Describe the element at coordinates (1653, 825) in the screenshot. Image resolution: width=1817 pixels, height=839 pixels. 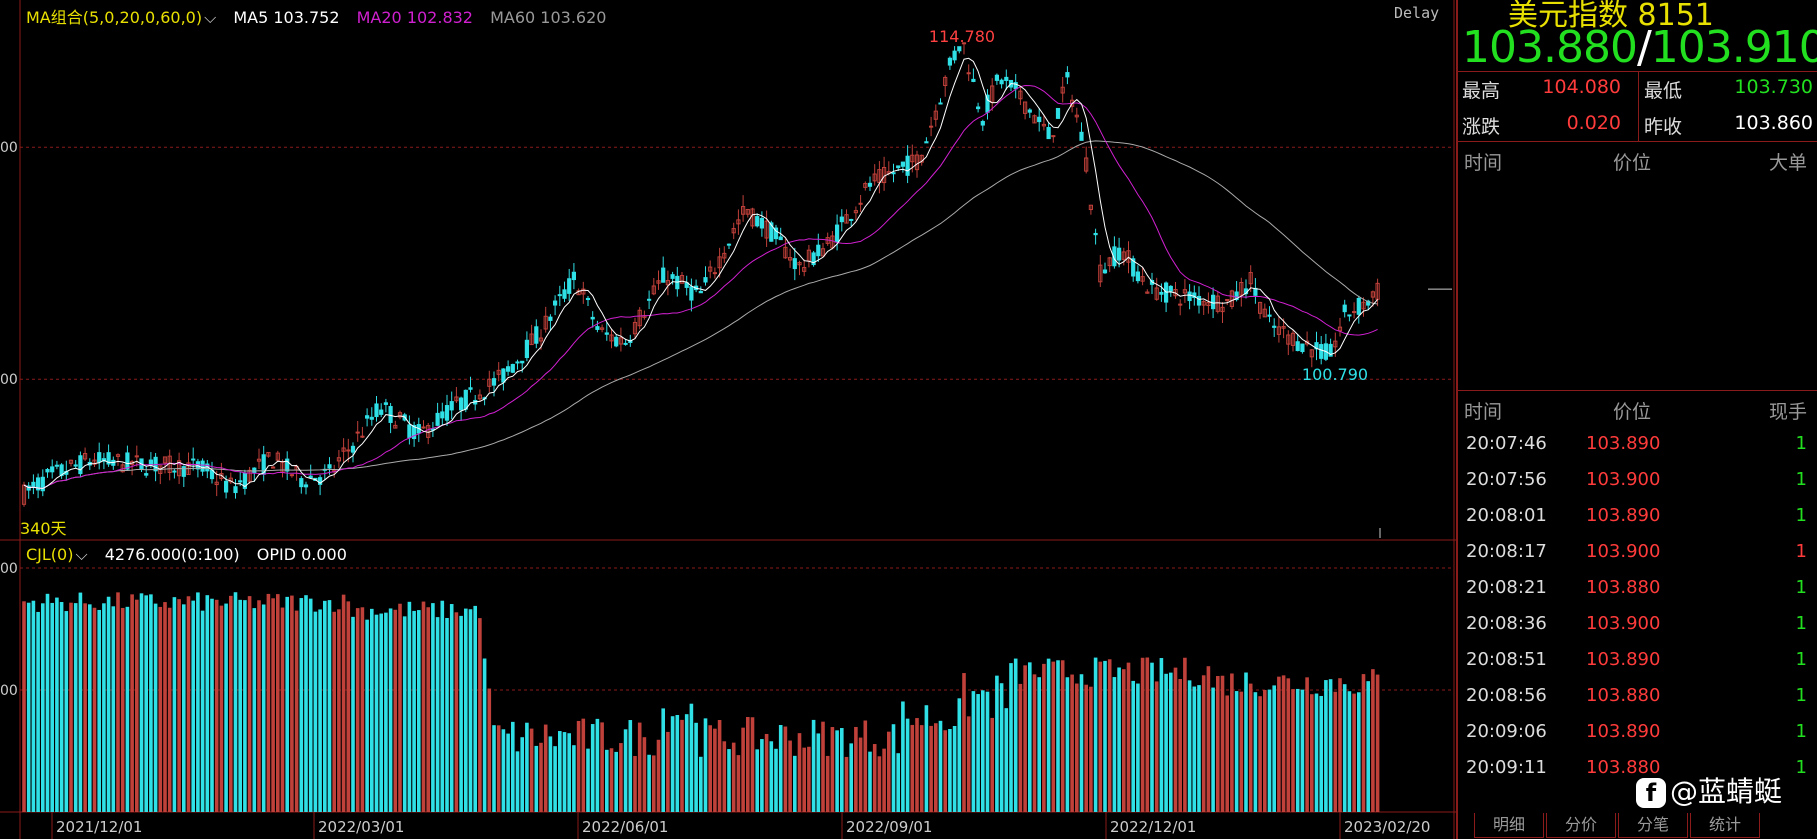
I see `tab-ticks: 分笔` at that location.